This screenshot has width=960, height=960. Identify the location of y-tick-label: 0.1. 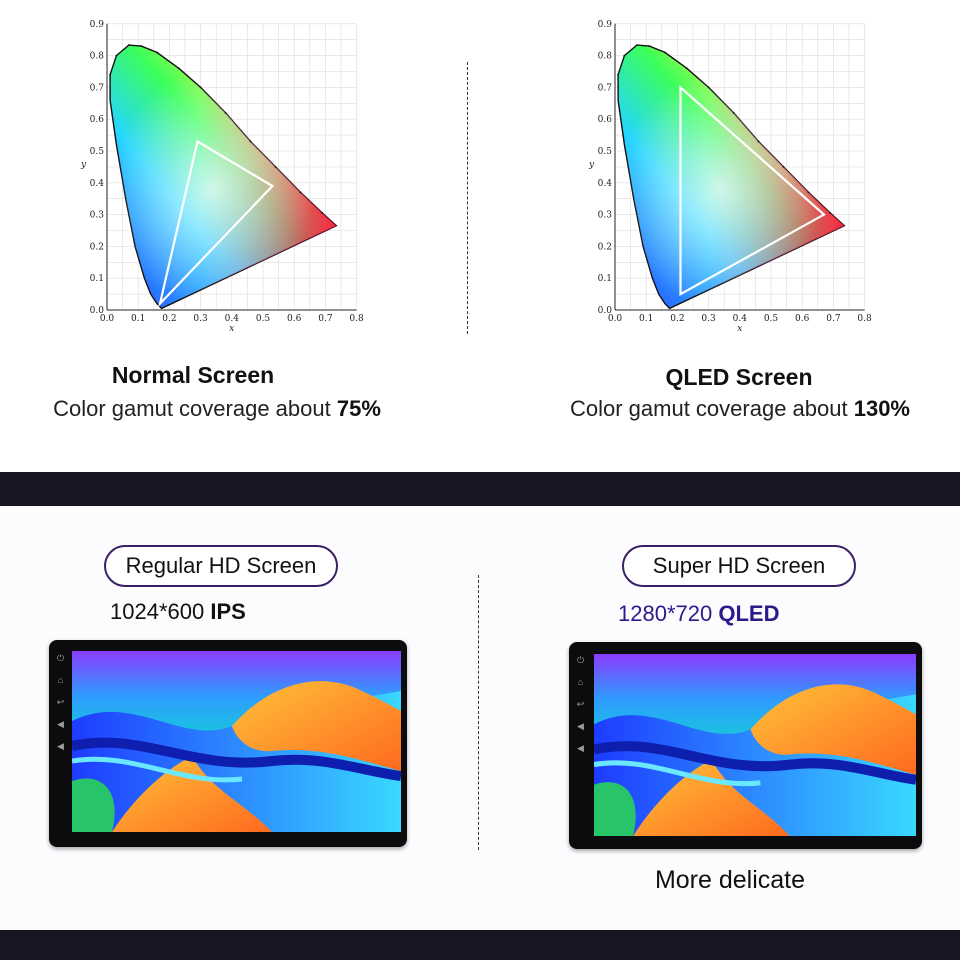
(605, 279).